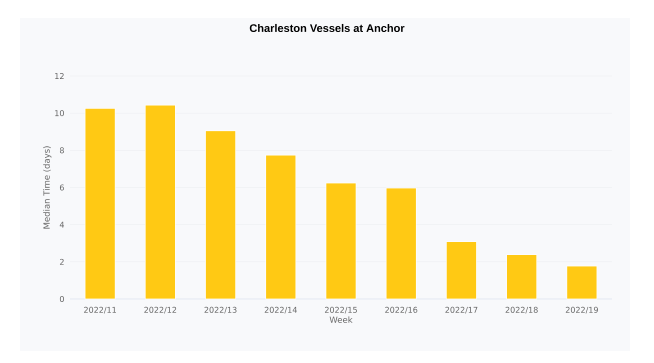 Image resolution: width=654 pixels, height=363 pixels. Describe the element at coordinates (62, 261) in the screenshot. I see `y-tick-label: 2` at that location.